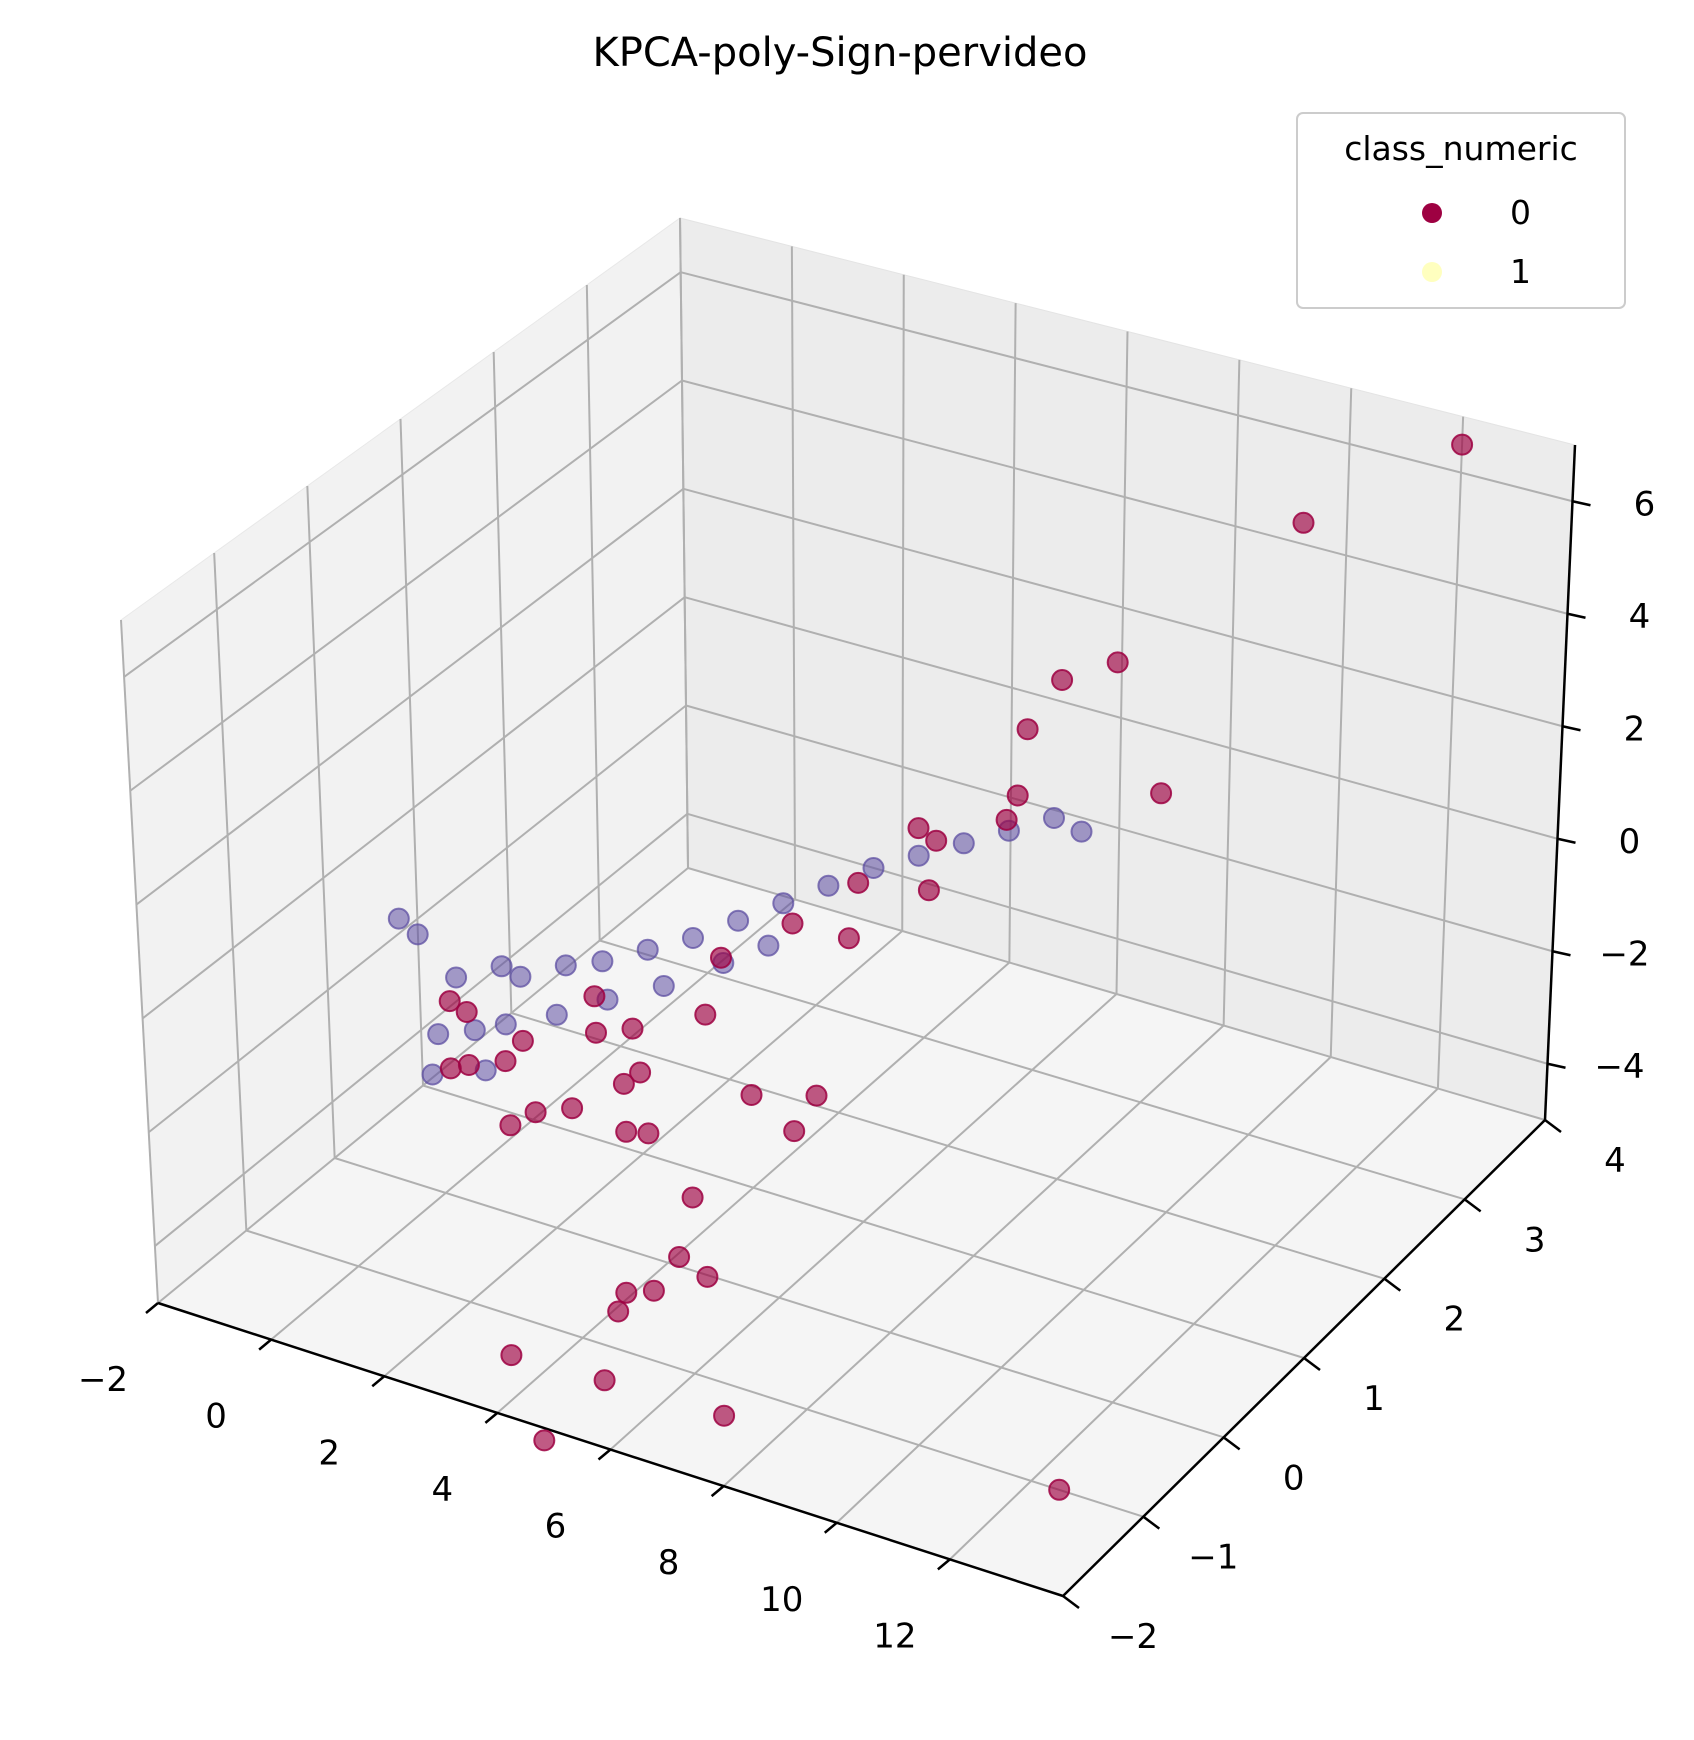  Describe the element at coordinates (1294, 1478) in the screenshot. I see `y-tick-label: 0` at that location.